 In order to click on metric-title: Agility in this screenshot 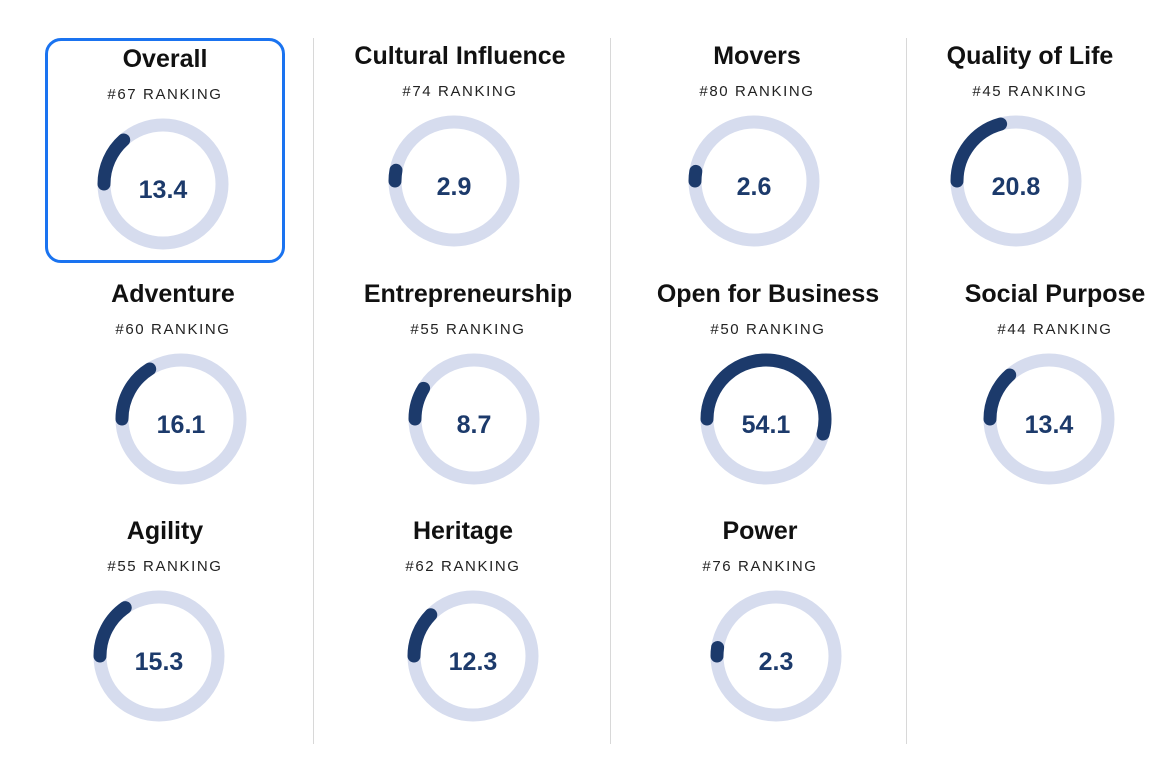, I will do `click(165, 531)`.